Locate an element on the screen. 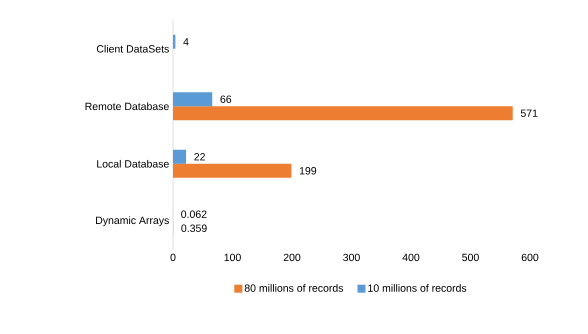 The height and width of the screenshot is (334, 588). legend-label: 10 millions of records is located at coordinates (417, 288).